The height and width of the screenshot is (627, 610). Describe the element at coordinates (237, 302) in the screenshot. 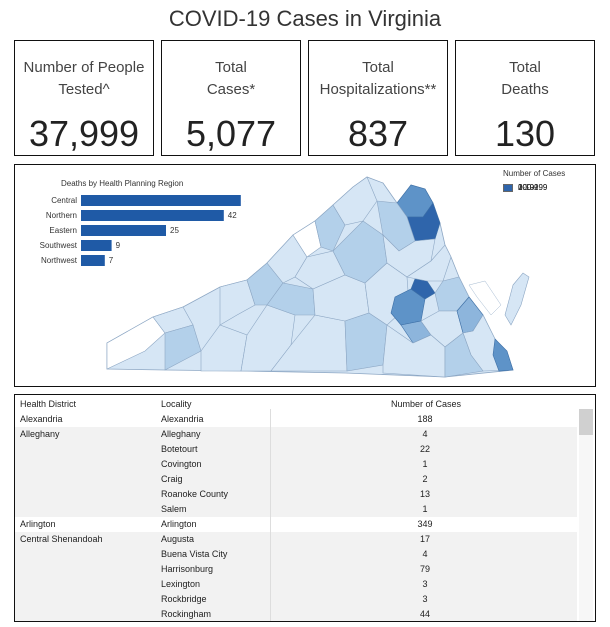

I see `county-region-w1` at that location.